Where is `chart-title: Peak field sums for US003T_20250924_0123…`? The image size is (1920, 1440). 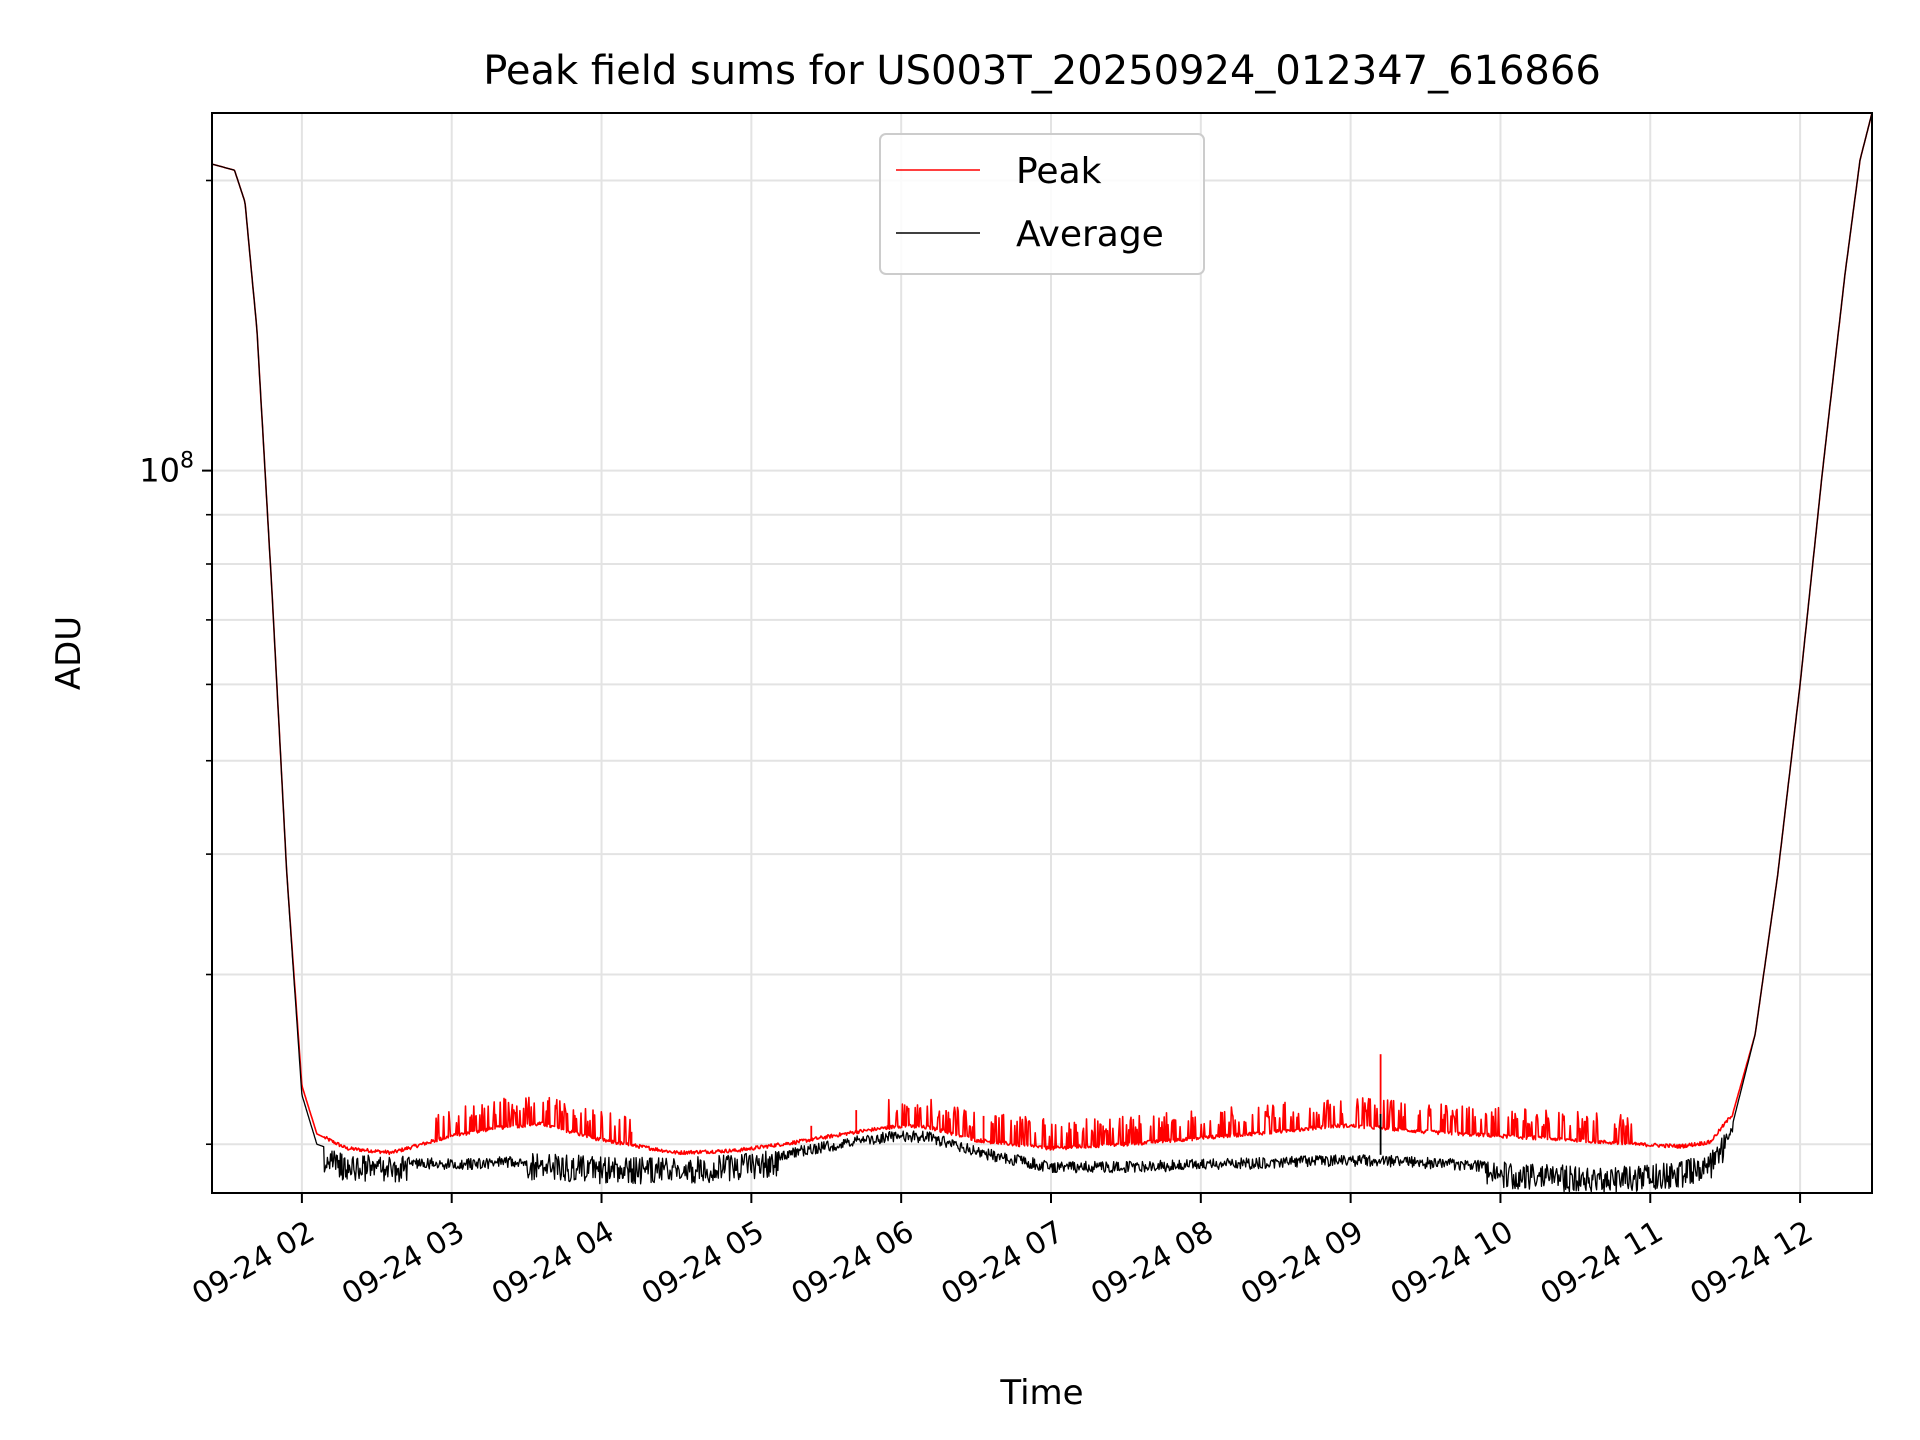
chart-title: Peak field sums for US003T_20250924_0123… is located at coordinates (1042, 71).